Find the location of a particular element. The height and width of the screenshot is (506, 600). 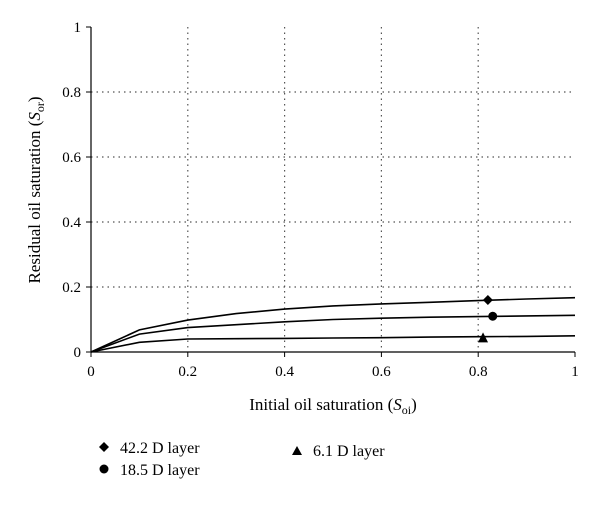

x-axis-title-main: Initial oil saturation ( is located at coordinates (321, 404).